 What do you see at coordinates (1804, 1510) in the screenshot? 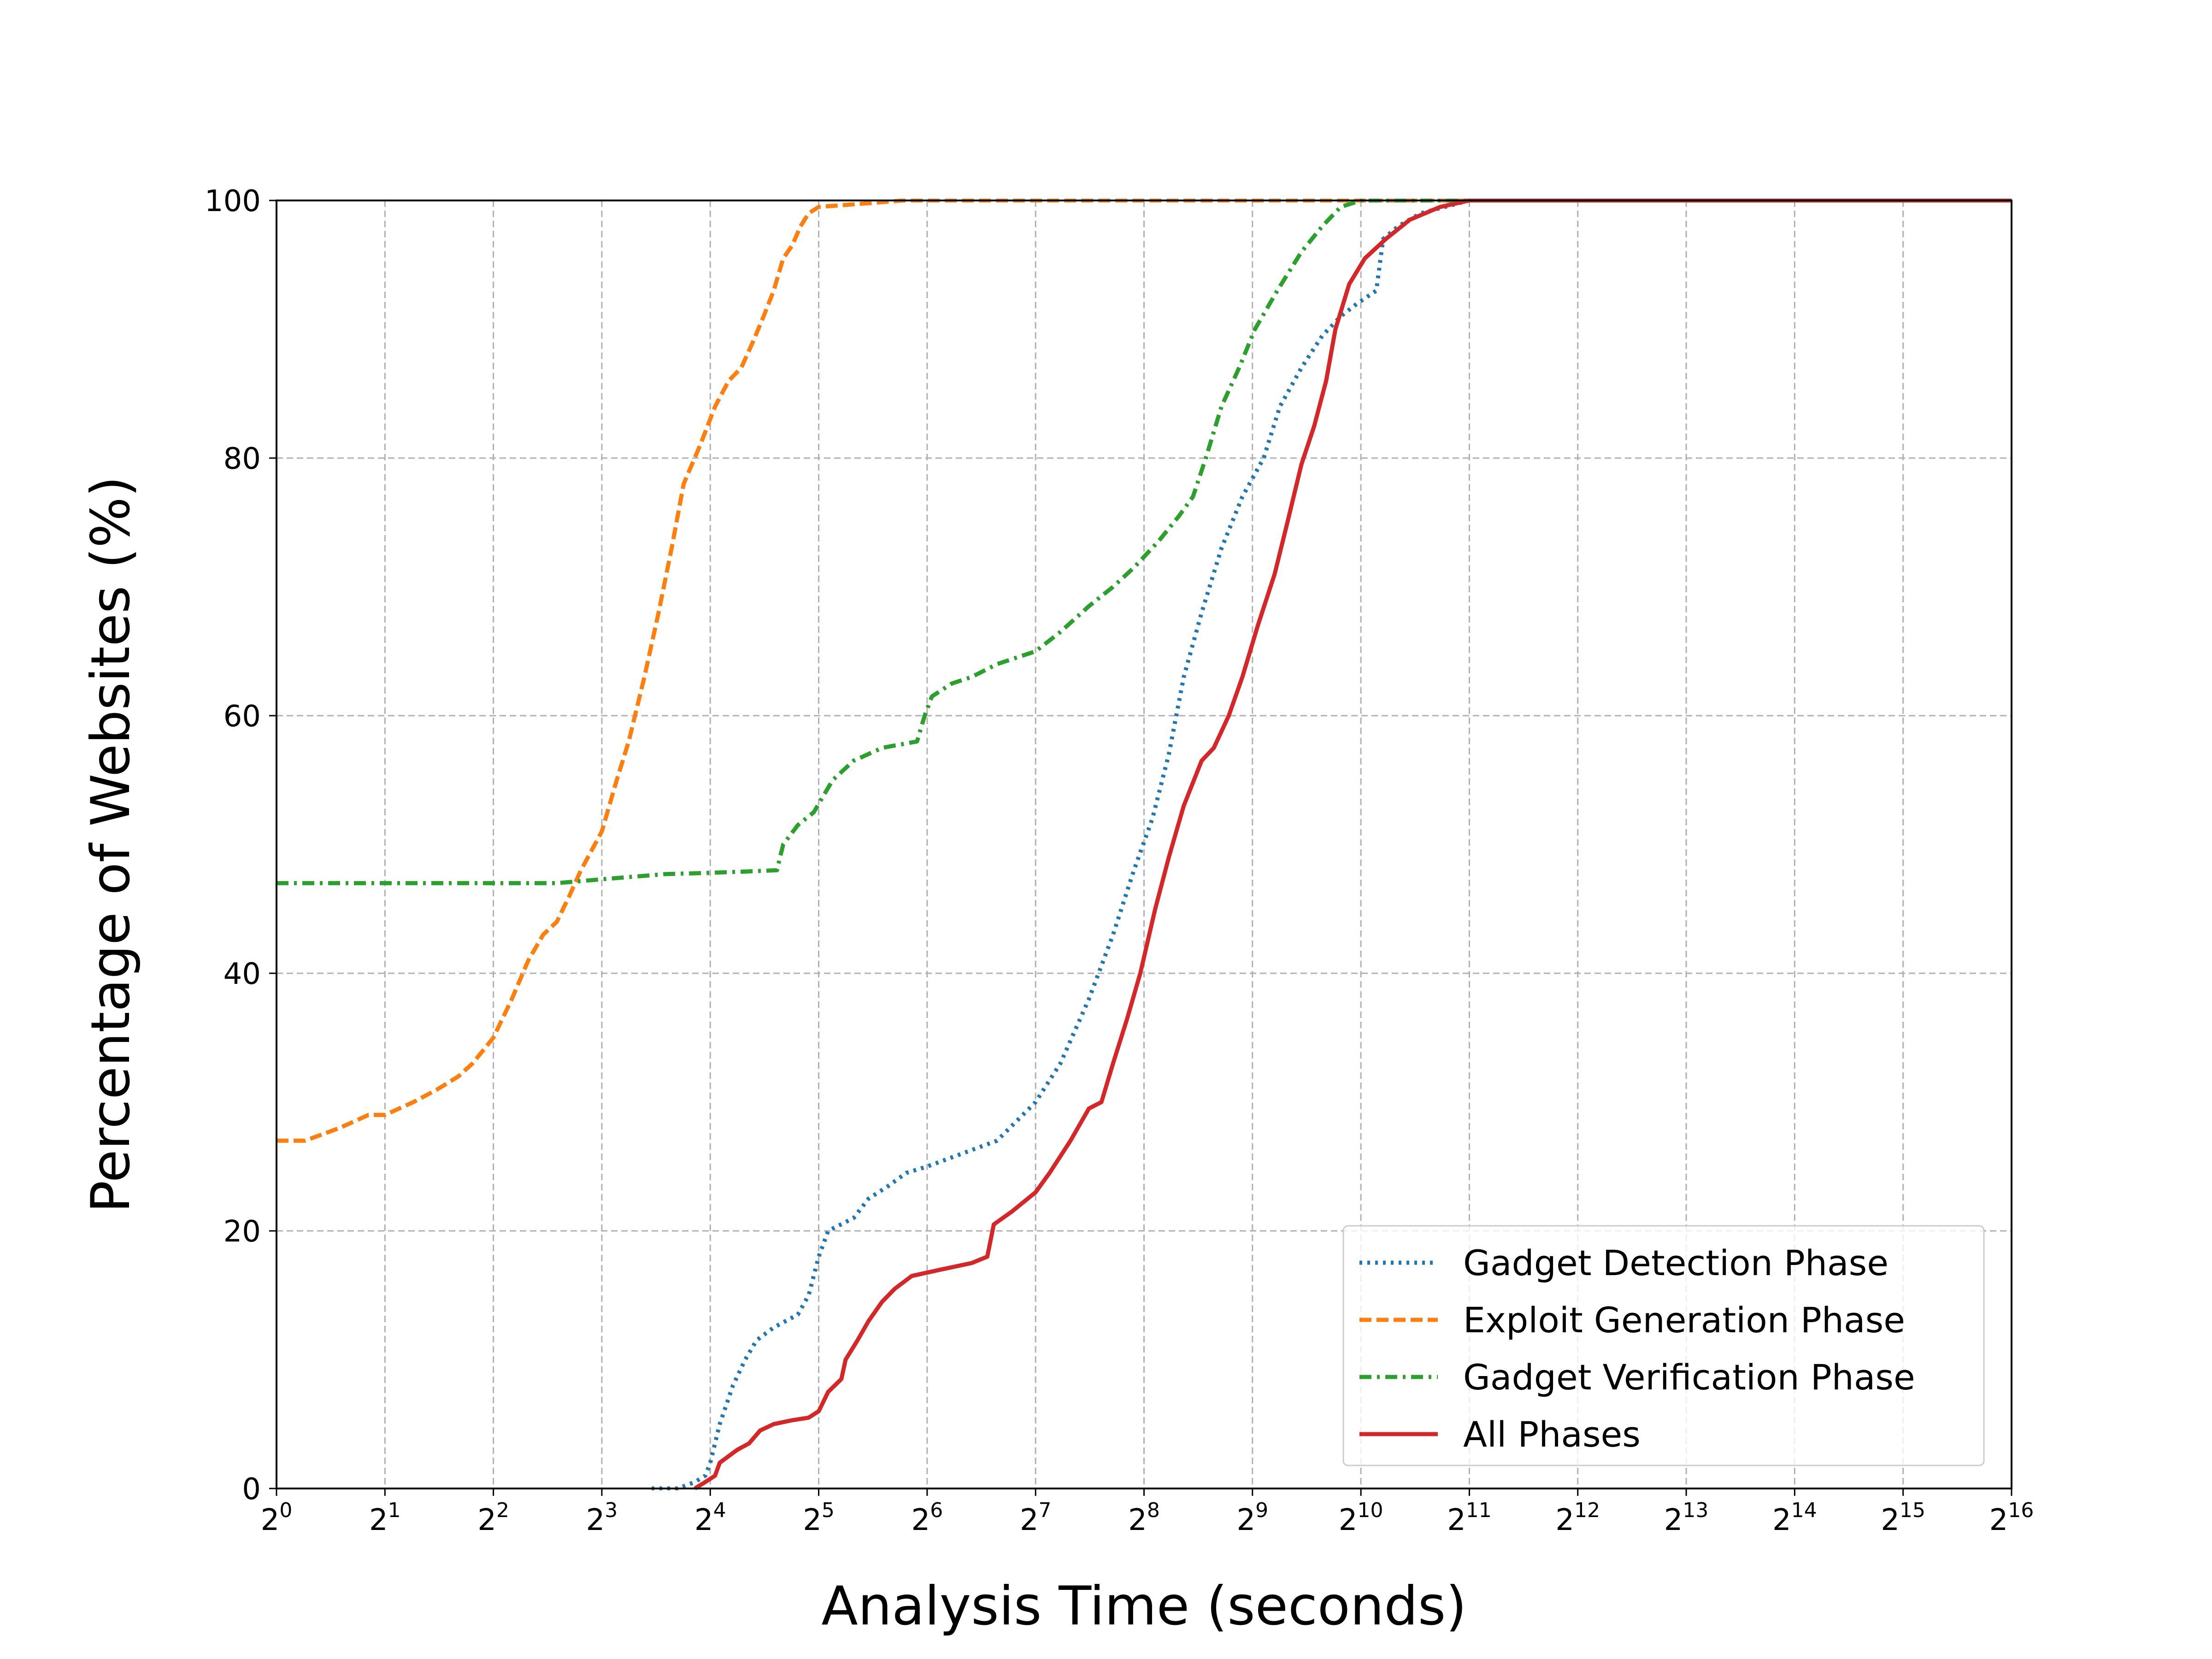
I see `x-tick-exponent: 14` at bounding box center [1804, 1510].